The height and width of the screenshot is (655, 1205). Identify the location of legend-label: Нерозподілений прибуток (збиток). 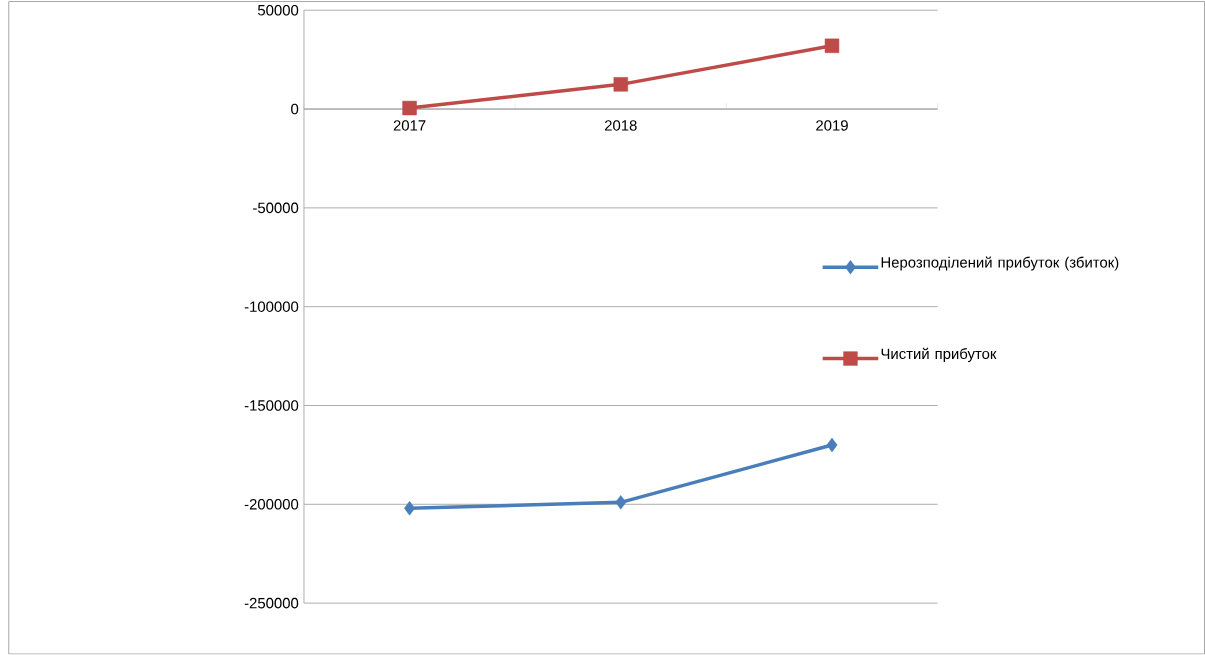
(1000, 263).